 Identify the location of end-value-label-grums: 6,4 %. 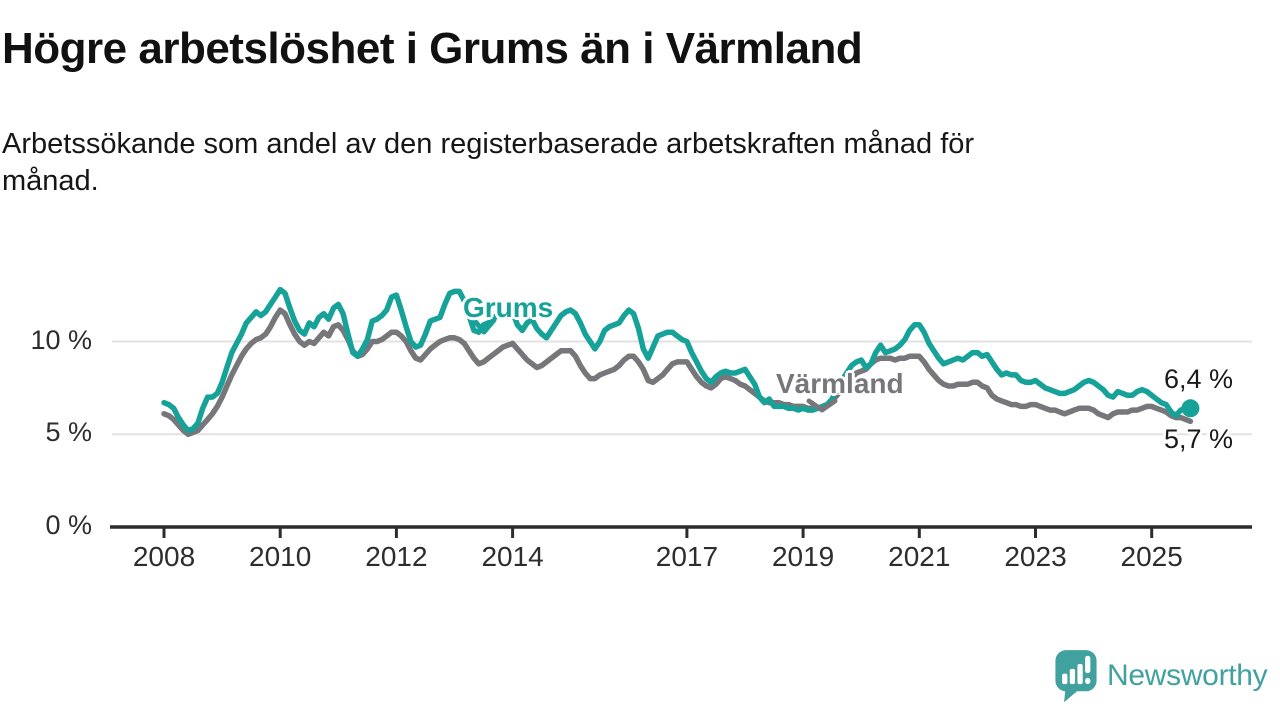
(1199, 379).